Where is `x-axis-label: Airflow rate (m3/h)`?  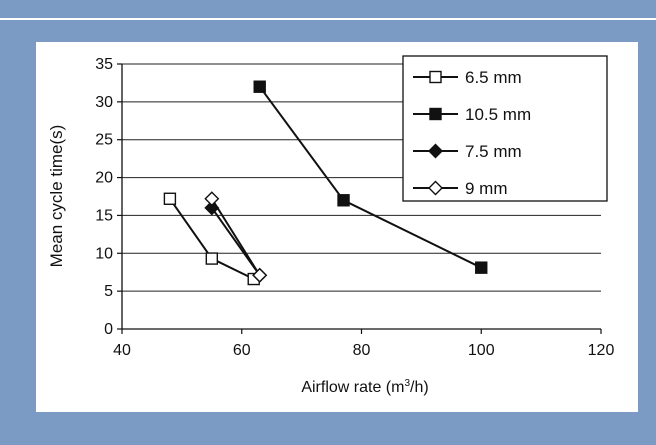 x-axis-label: Airflow rate (m3/h) is located at coordinates (364, 387).